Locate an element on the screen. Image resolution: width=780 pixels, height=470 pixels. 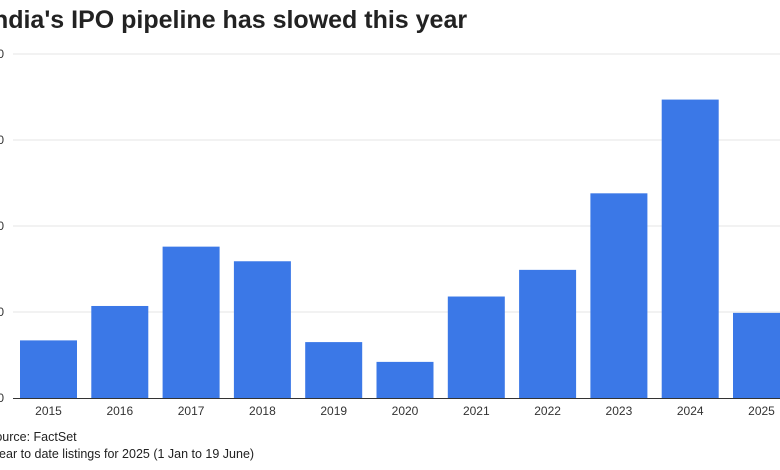
y-tick-label: 0 is located at coordinates (2, 398).